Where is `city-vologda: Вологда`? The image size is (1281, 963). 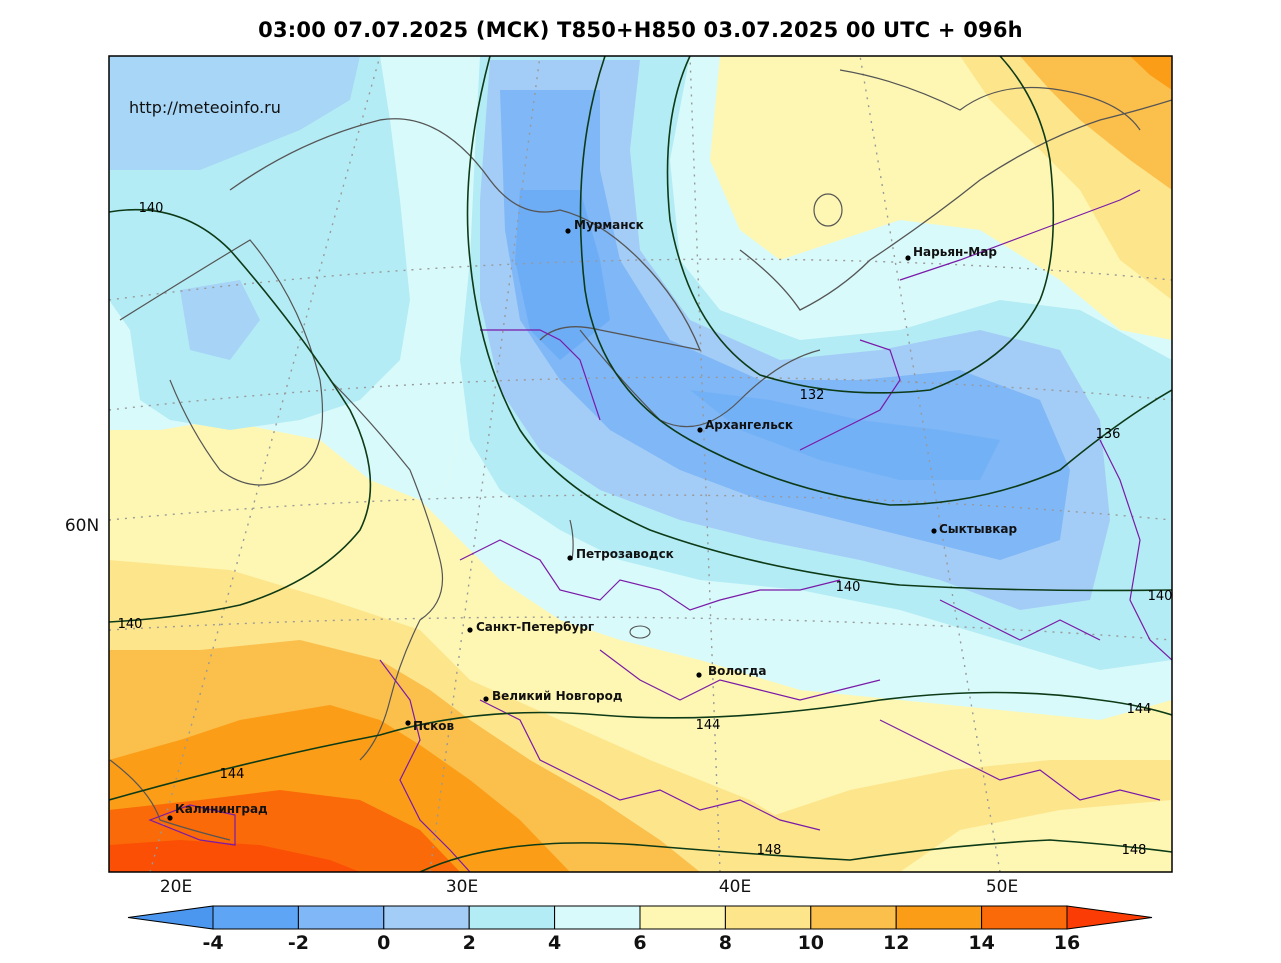 city-vologda: Вологда is located at coordinates (731, 671).